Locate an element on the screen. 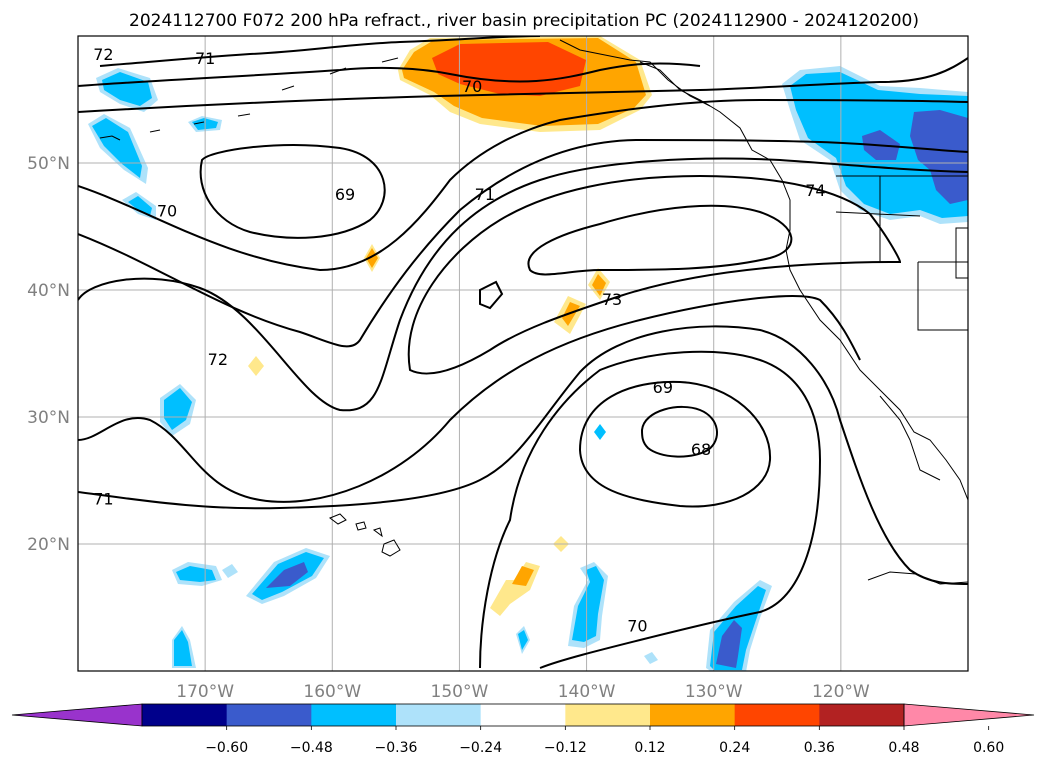 This screenshot has height=765, width=1047. colorbar-extend-low is located at coordinates (77, 715).